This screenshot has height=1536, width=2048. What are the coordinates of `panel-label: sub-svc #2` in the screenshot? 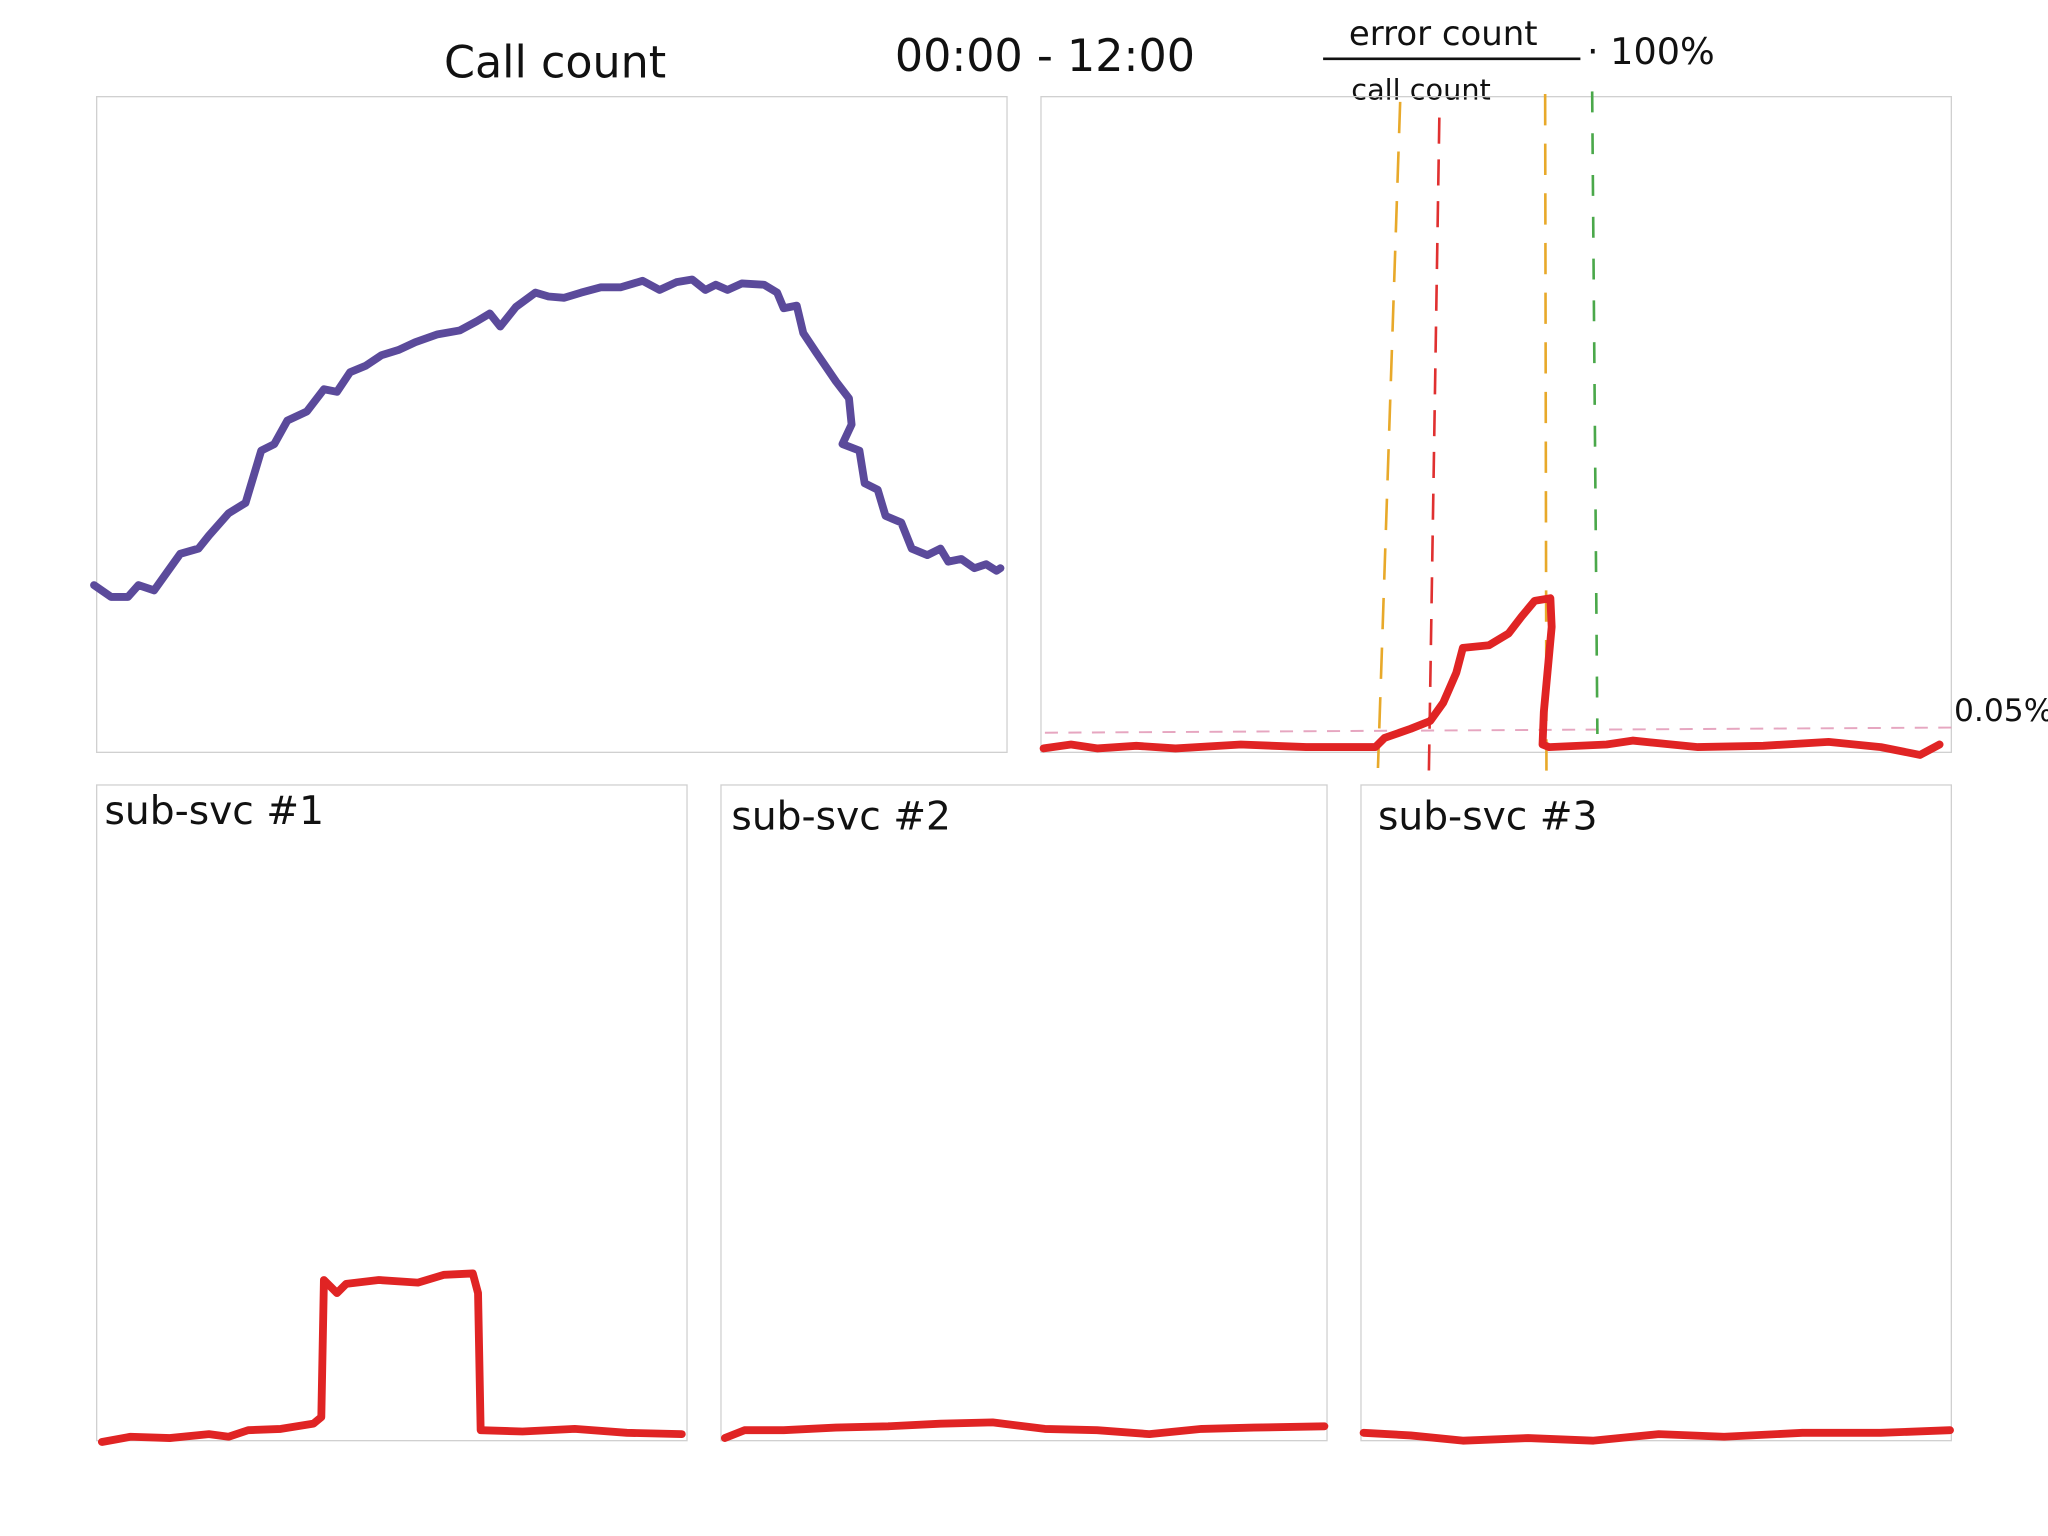 It's located at (841, 816).